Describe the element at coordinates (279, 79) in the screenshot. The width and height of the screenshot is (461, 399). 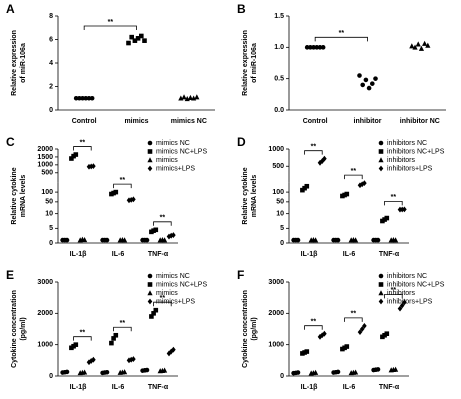
I see `y-tick-label: 0.5` at that location.